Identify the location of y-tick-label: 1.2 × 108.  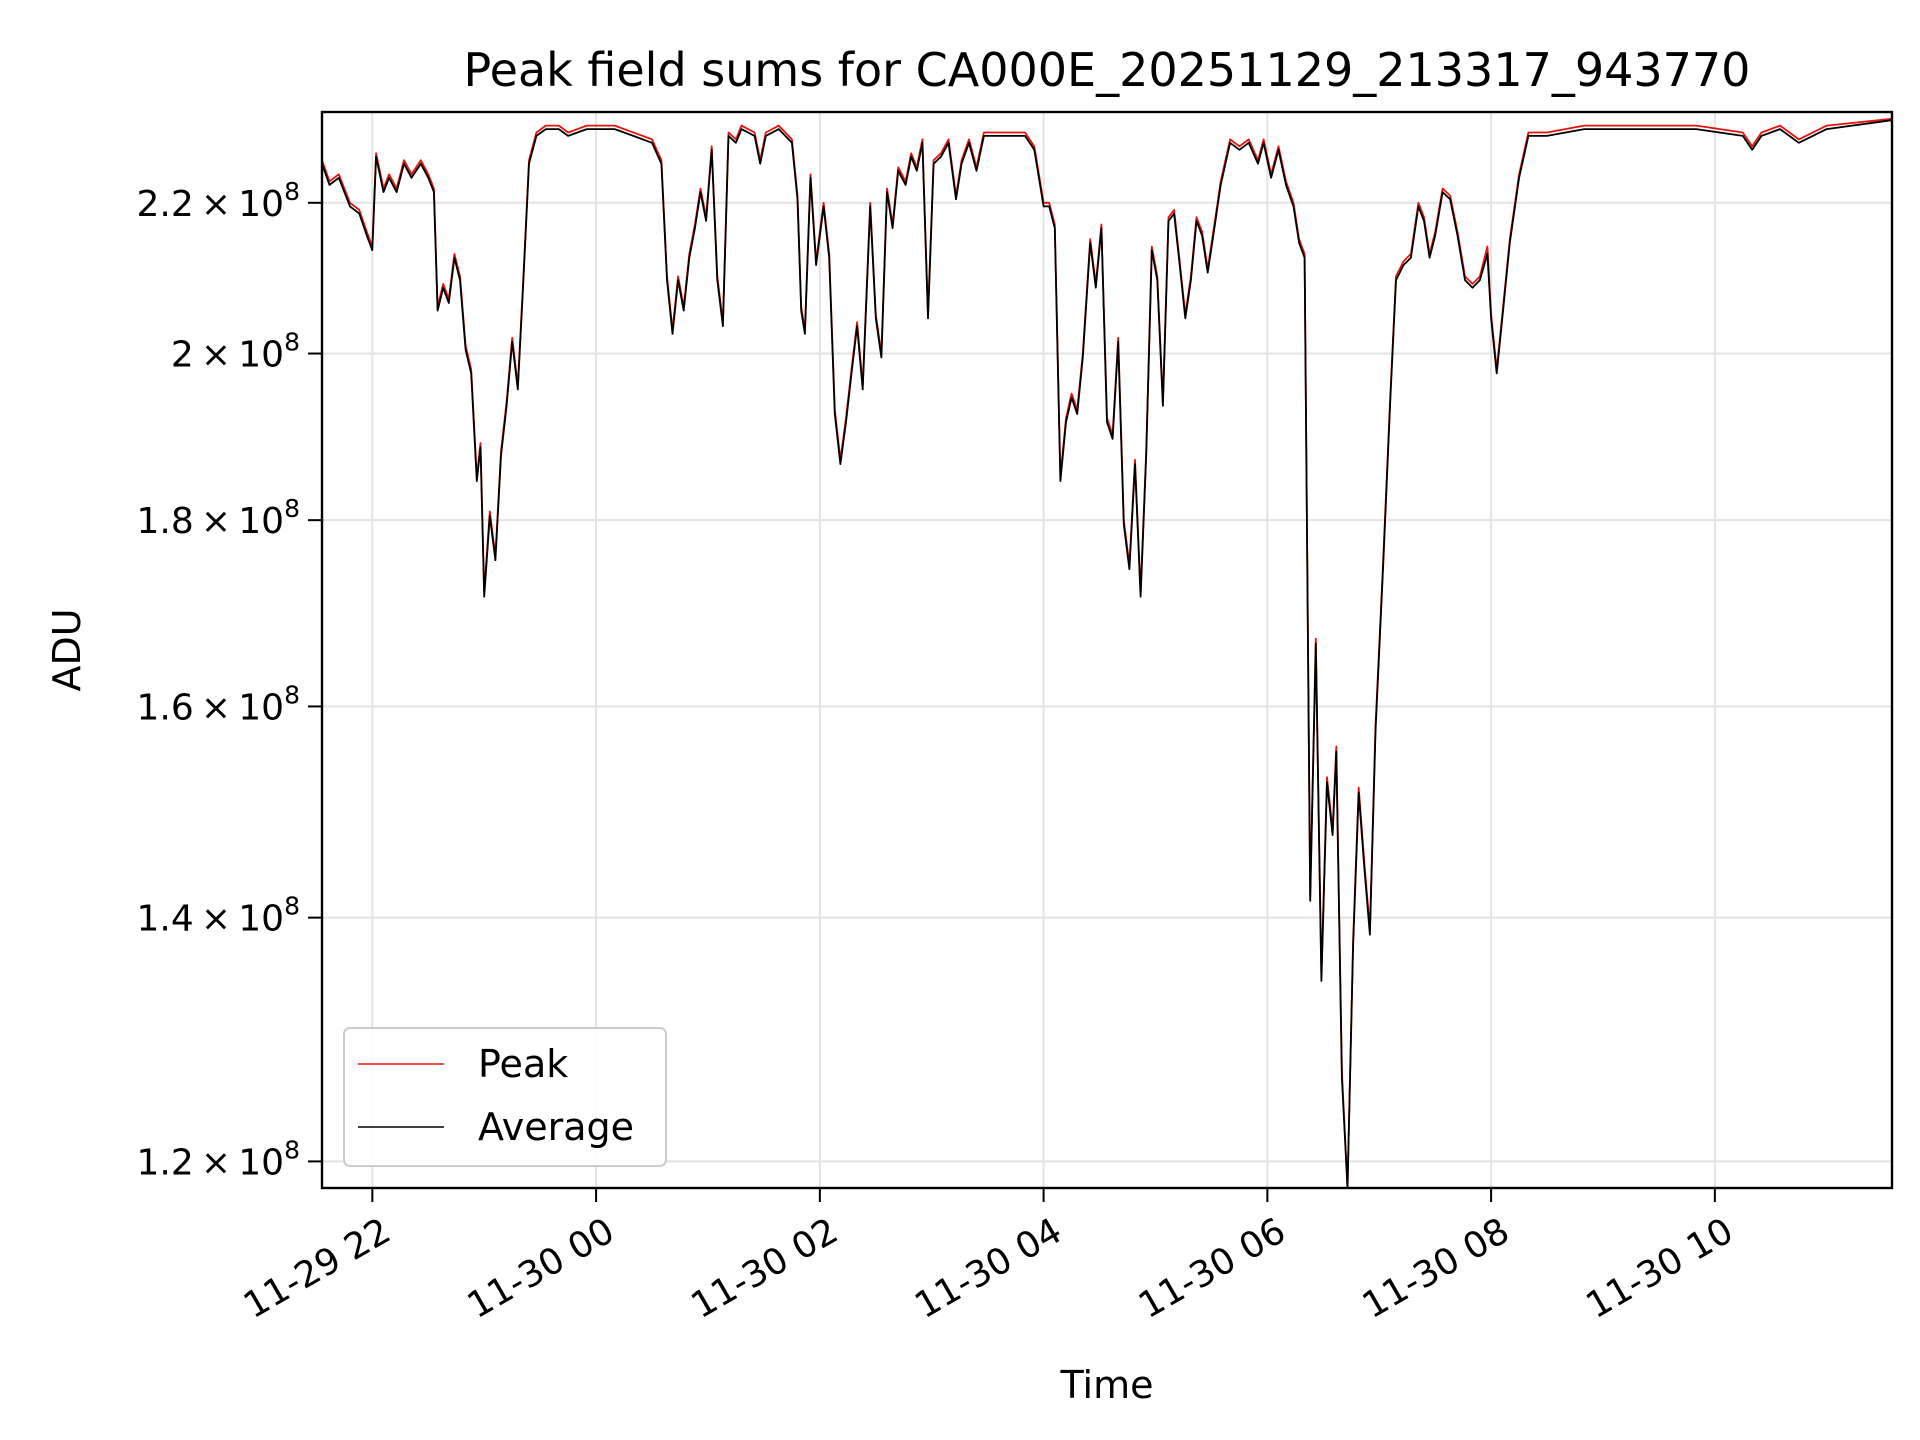
(218, 1159).